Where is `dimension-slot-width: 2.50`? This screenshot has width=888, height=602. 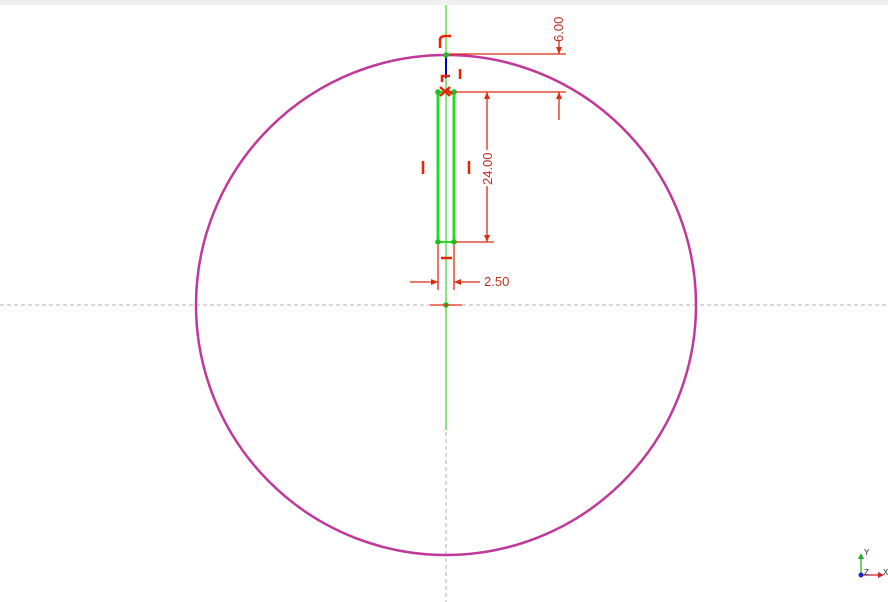
dimension-slot-width: 2.50 is located at coordinates (459, 267).